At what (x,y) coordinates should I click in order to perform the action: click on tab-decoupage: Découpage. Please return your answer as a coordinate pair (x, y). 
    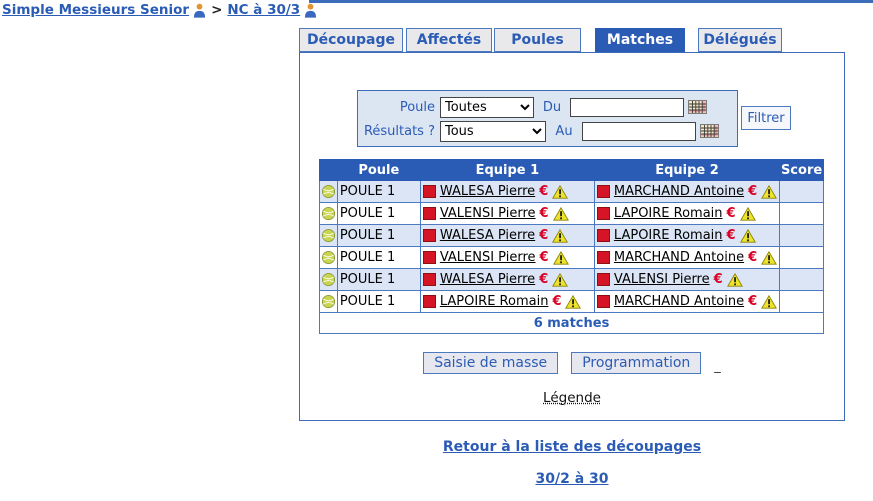
    Looking at the image, I should click on (351, 40).